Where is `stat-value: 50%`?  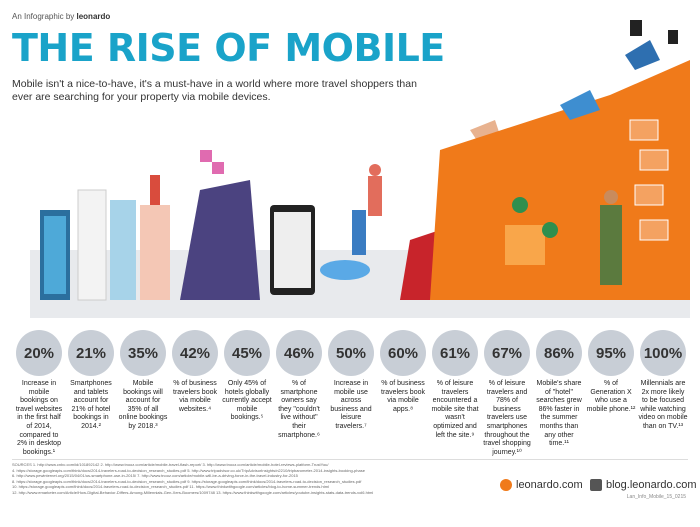
stat-value: 50% is located at coordinates (351, 353).